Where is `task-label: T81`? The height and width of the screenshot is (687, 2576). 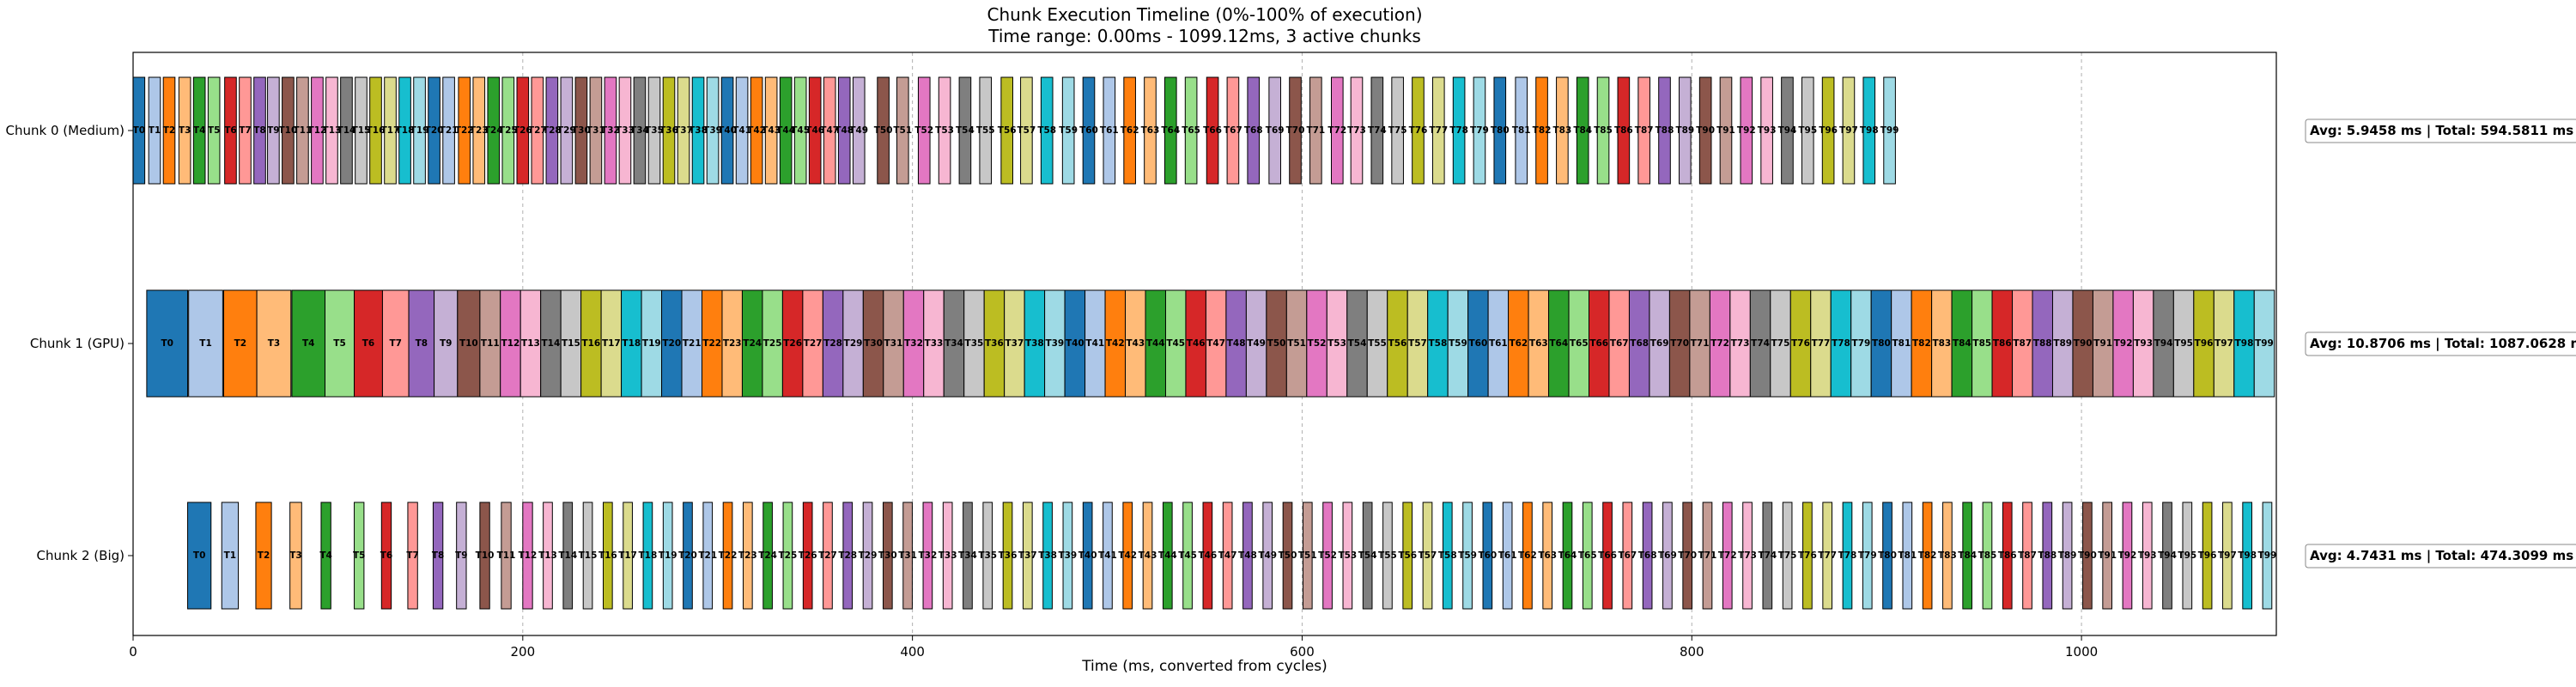 task-label: T81 is located at coordinates (1902, 343).